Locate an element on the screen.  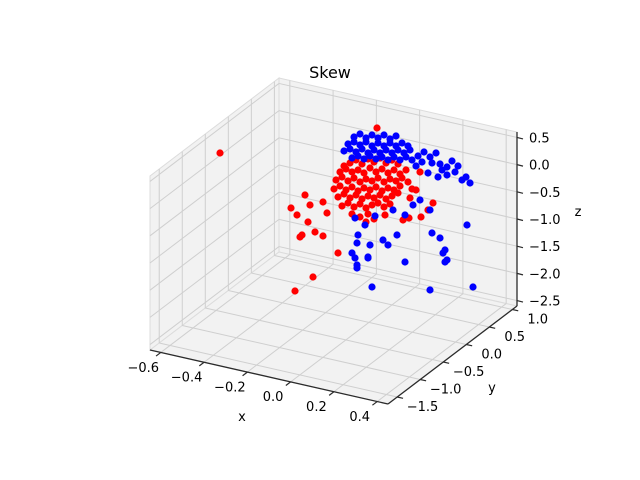
y-tick-label: 0.0 is located at coordinates (491, 354).